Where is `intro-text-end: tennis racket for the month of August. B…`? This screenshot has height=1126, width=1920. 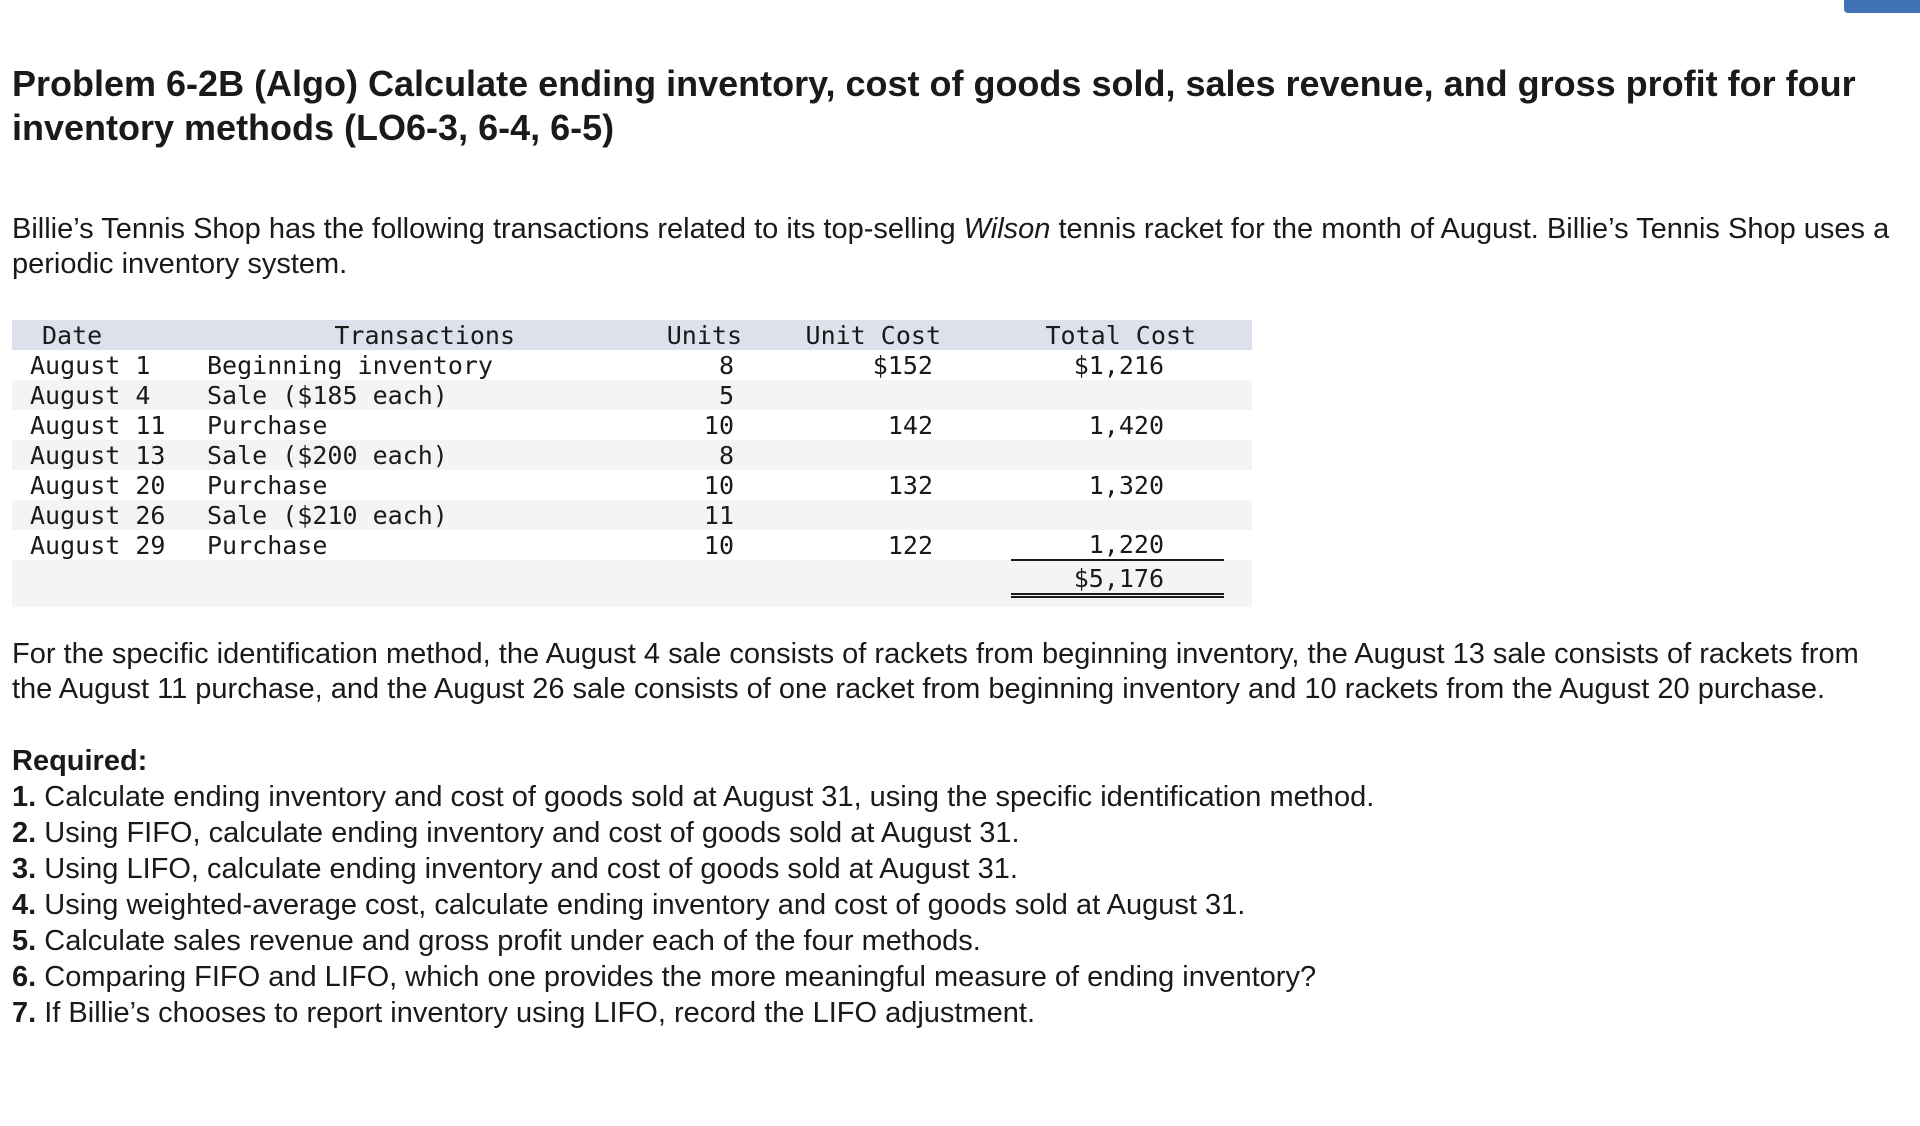 intro-text-end: tennis racket for the month of August. B… is located at coordinates (951, 246).